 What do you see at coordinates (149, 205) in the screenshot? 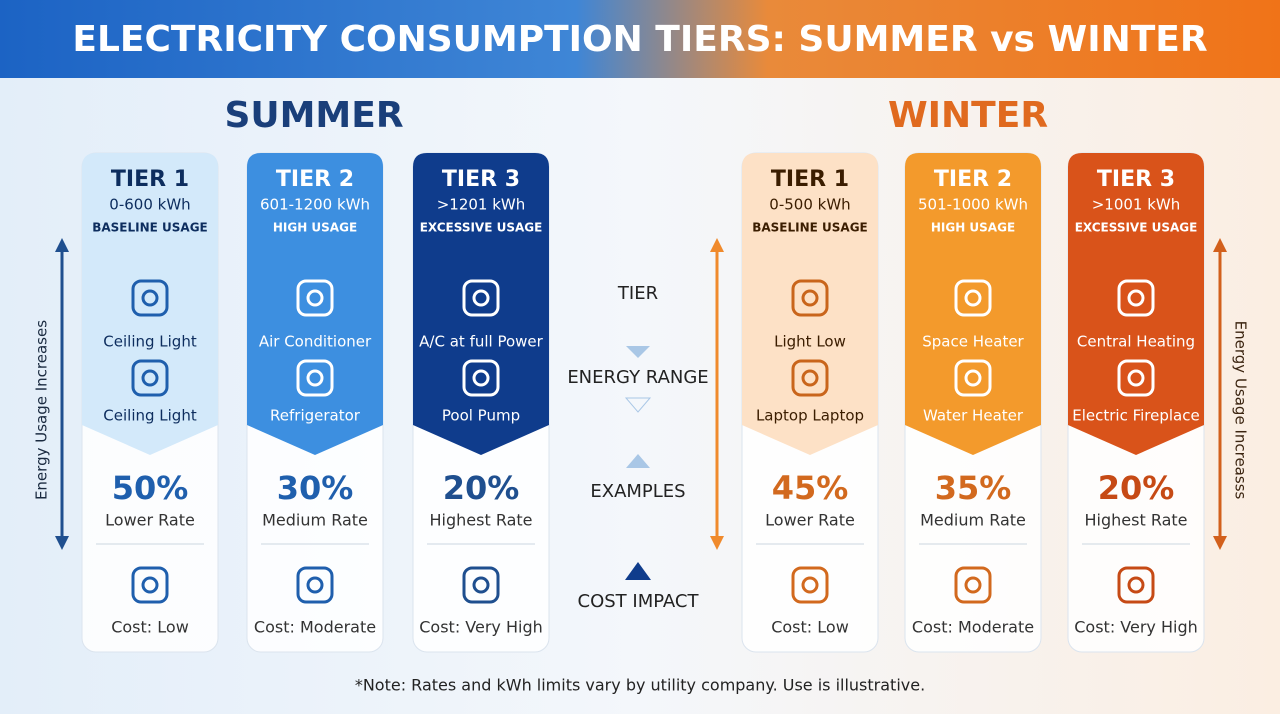
I see `tier-range: 0-600 kWh` at bounding box center [149, 205].